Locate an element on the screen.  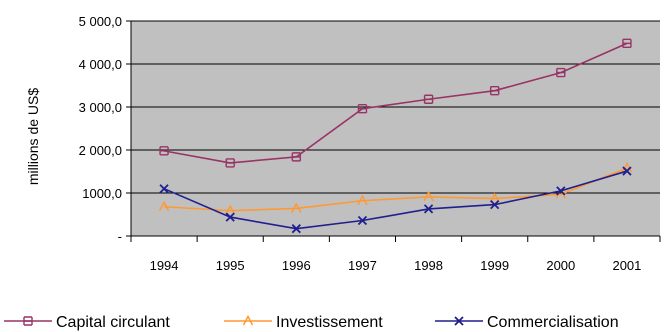
y-tick-label: 3 000,0 is located at coordinates (100, 107).